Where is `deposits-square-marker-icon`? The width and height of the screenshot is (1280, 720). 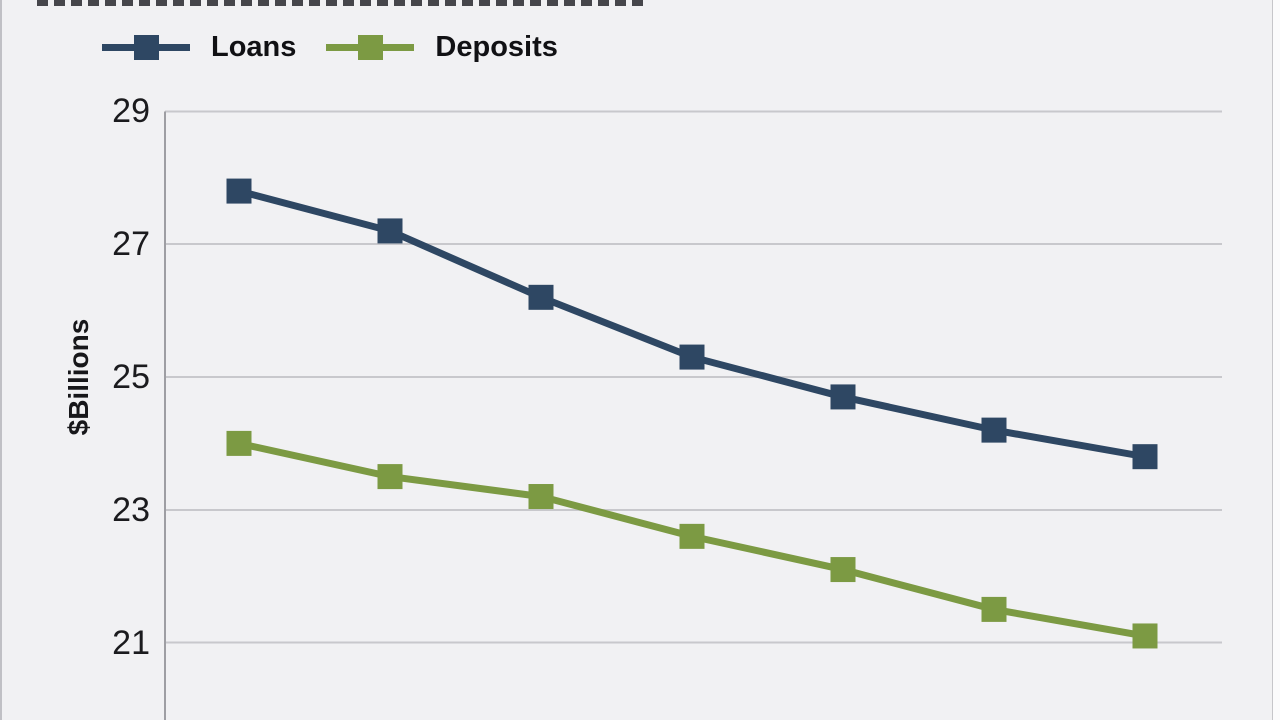
deposits-square-marker-icon is located at coordinates (370, 47).